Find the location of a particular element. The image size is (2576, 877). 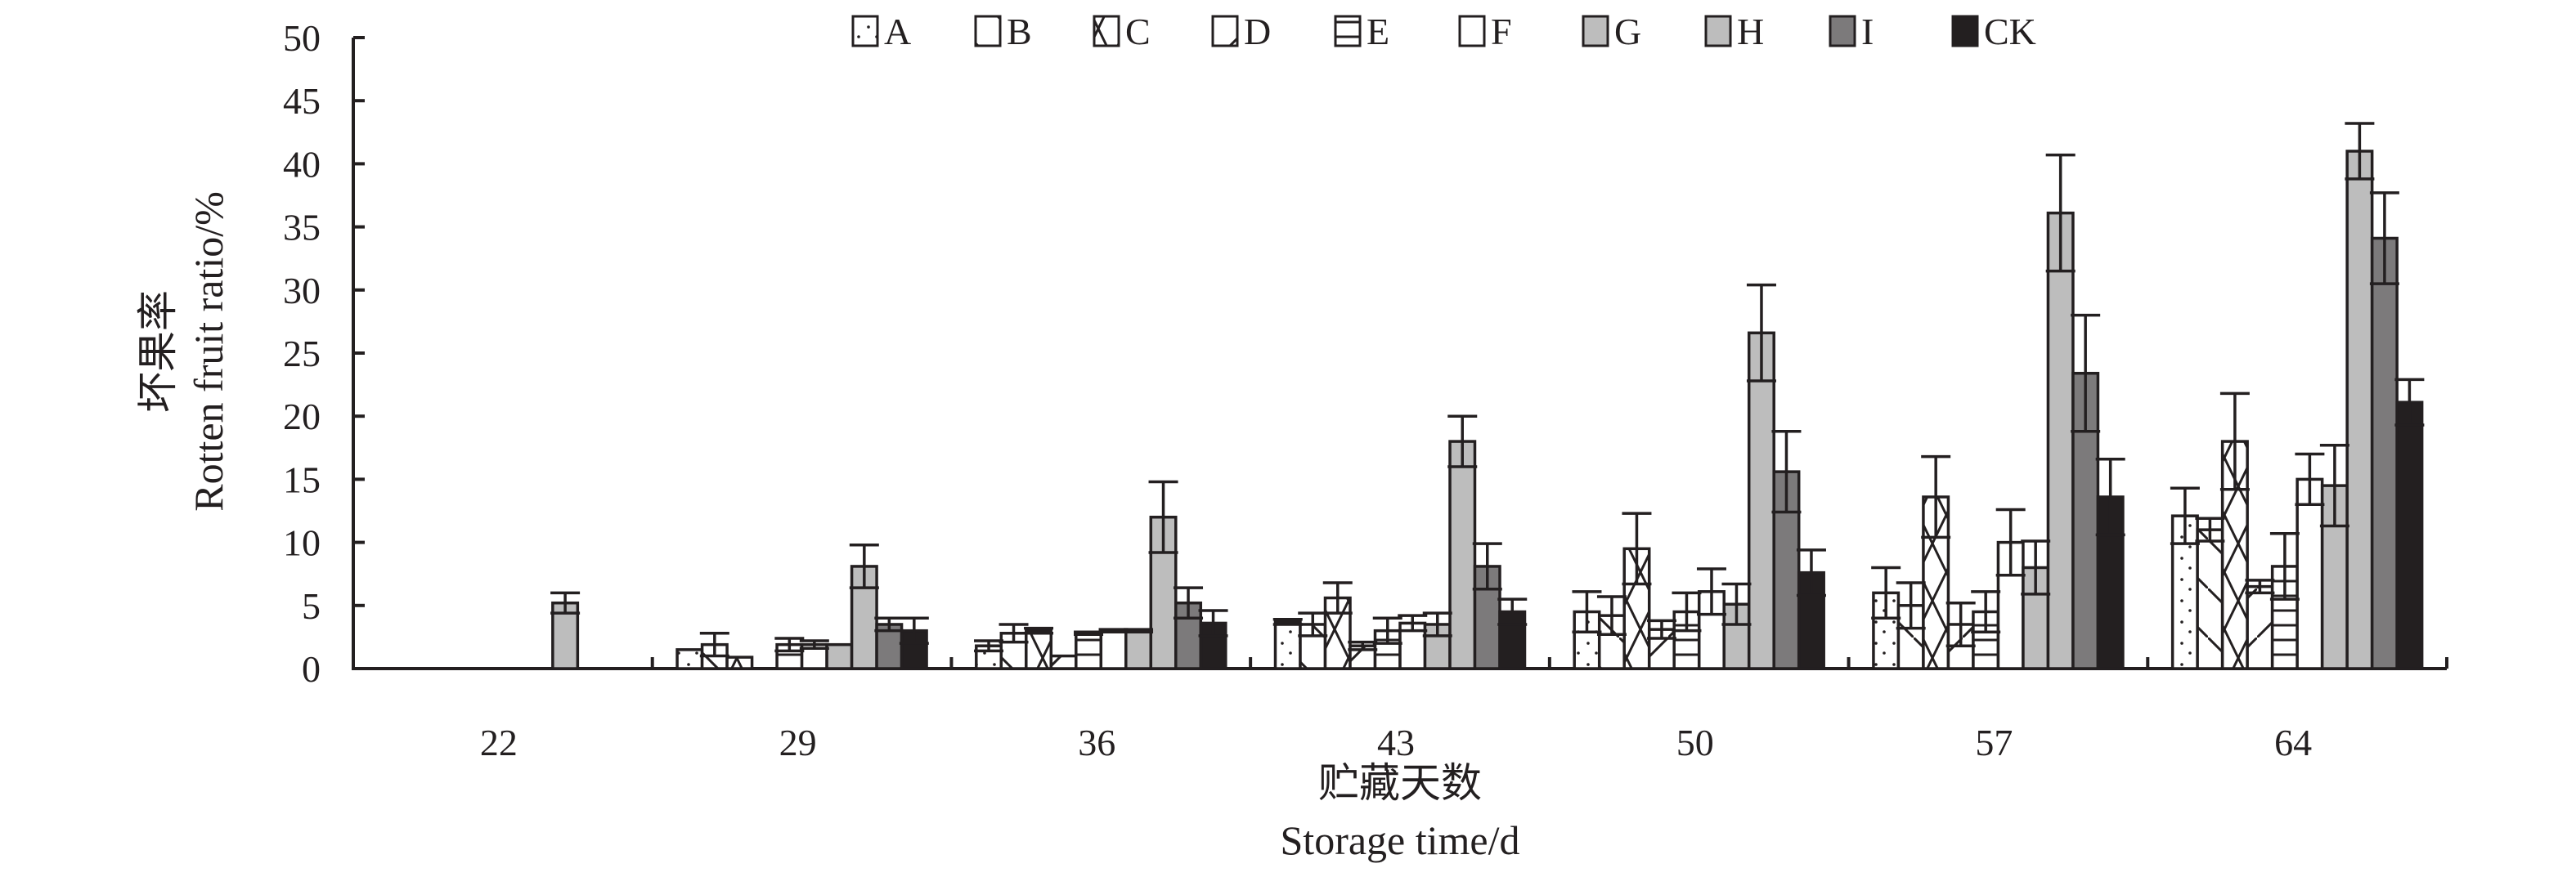

legend-item-H: H is located at coordinates (1734, 31).